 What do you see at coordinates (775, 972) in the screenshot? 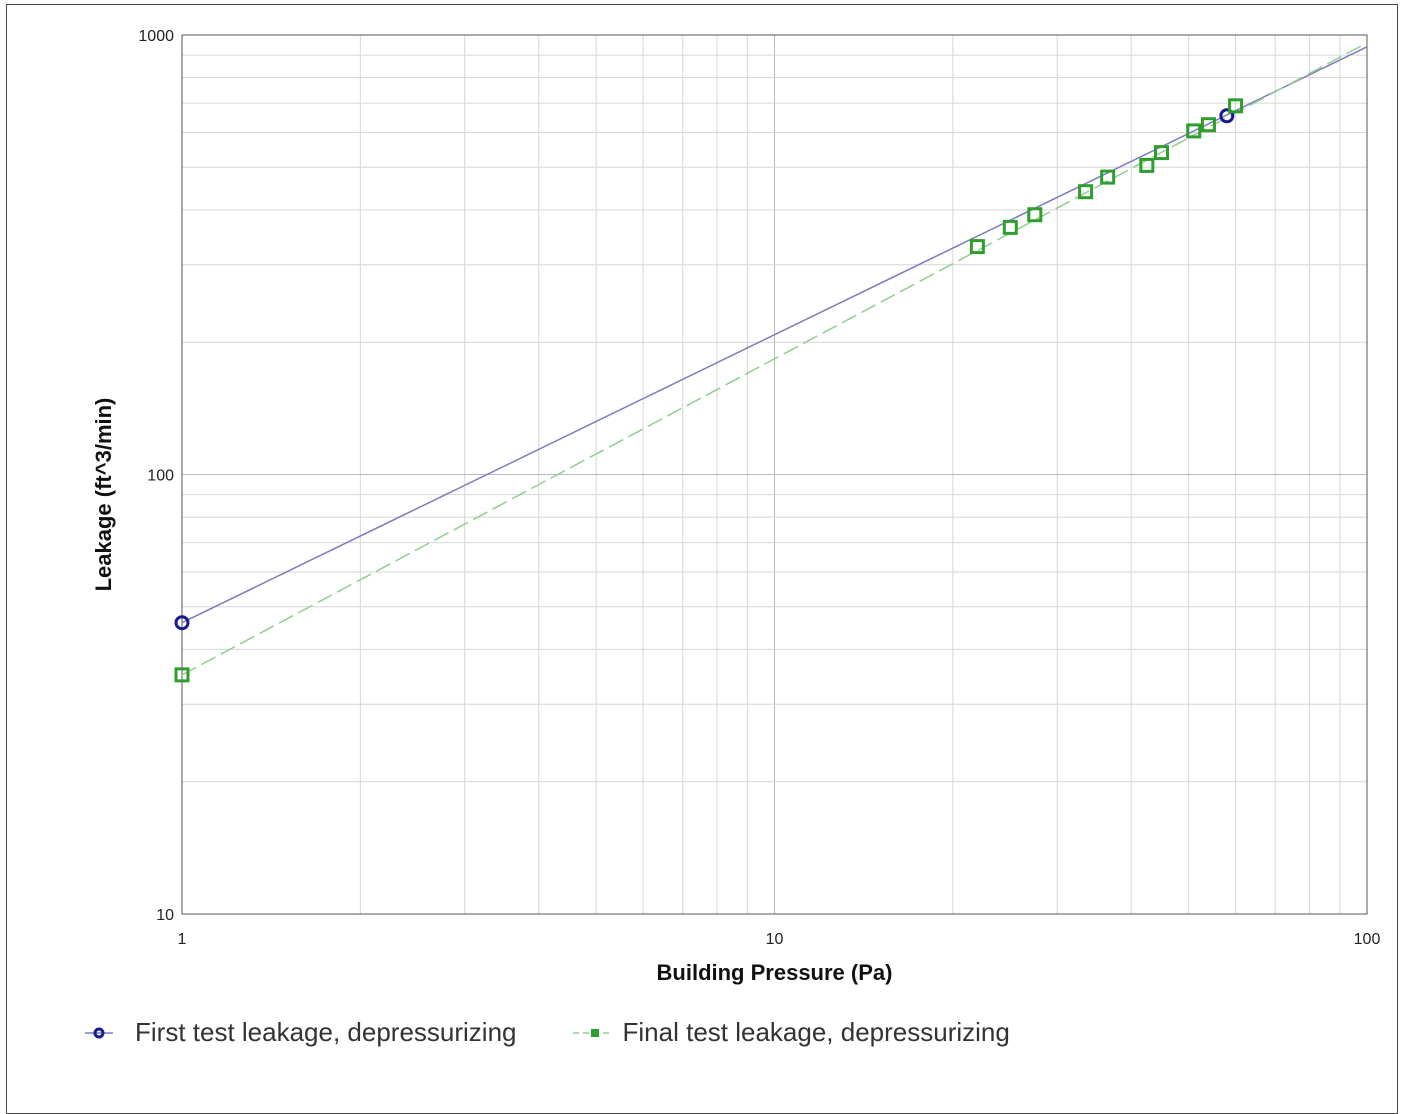
I see `x-axis-label: Building Pressure (Pa)` at bounding box center [775, 972].